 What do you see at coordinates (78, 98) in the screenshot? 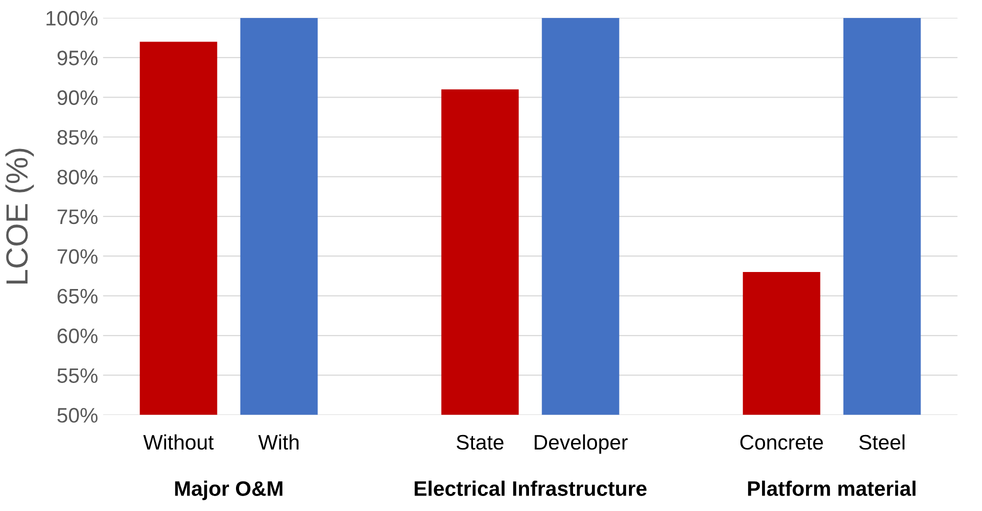
I see `y-tick-label: 90%` at bounding box center [78, 98].